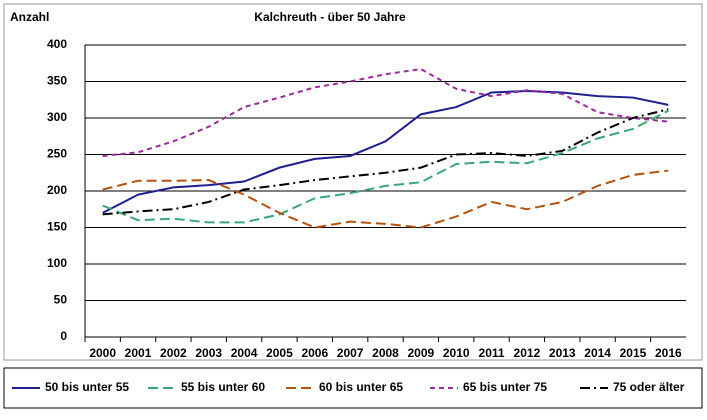 The height and width of the screenshot is (420, 707). I want to click on y-tick-label: 100, so click(57, 263).